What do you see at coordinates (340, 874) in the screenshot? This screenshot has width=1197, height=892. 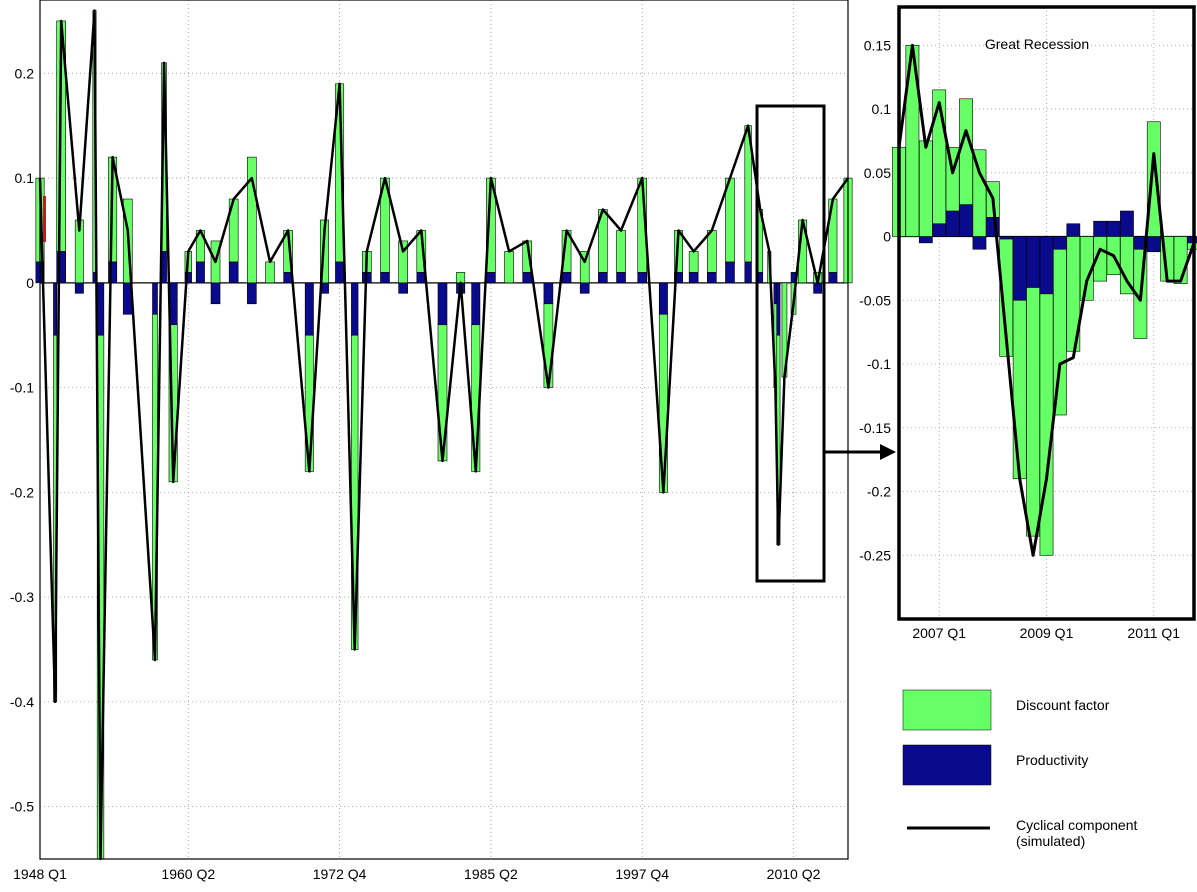 I see `x-tick-label: 1972 Q4` at bounding box center [340, 874].